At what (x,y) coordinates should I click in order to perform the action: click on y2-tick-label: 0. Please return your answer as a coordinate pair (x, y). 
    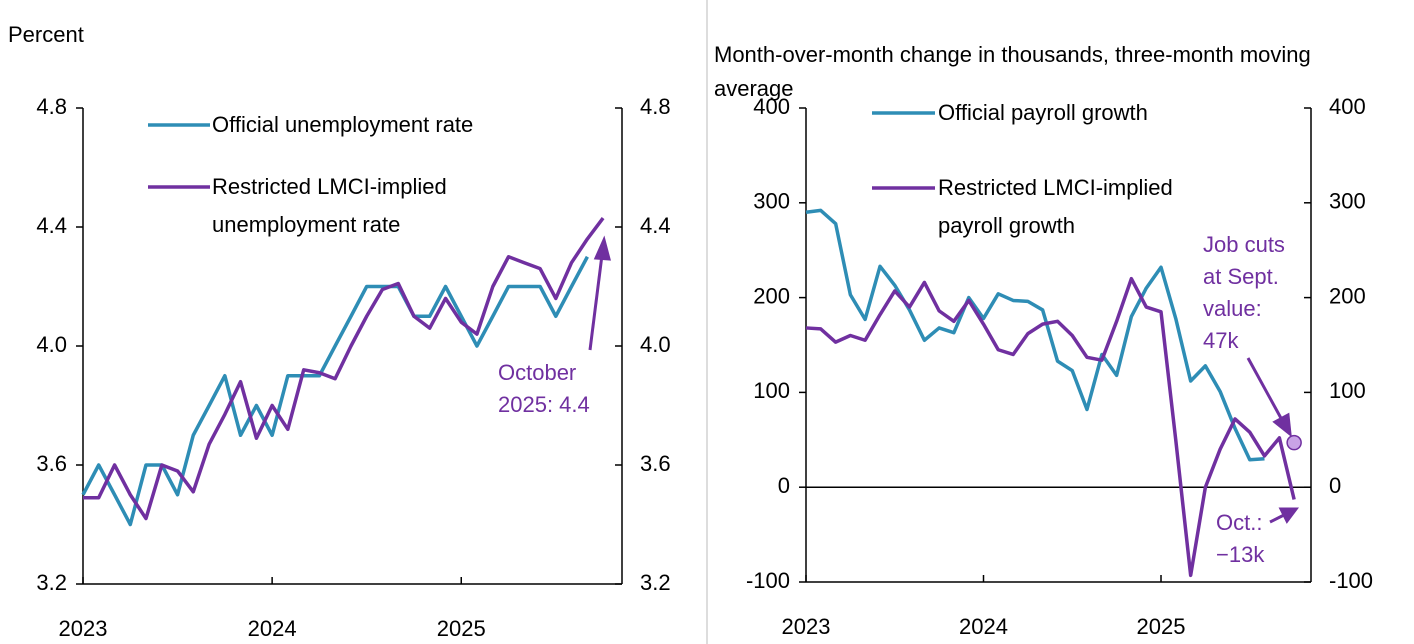
    Looking at the image, I should click on (1335, 485).